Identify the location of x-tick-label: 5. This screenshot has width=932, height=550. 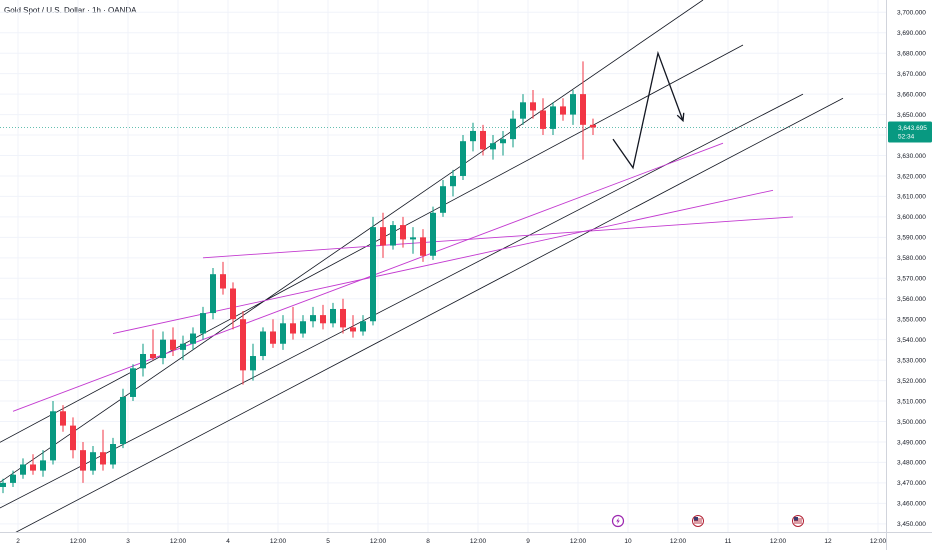
(328, 541).